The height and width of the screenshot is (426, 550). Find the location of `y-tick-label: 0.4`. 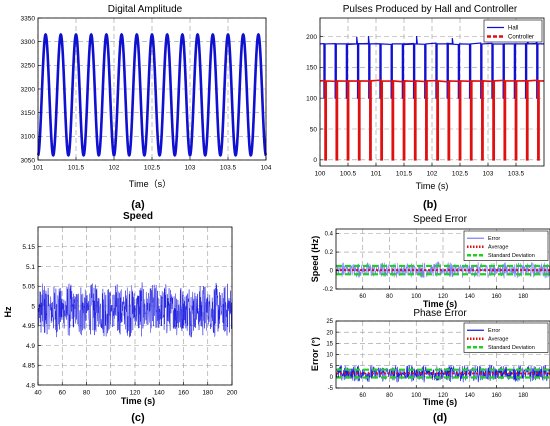

y-tick-label: 0.4 is located at coordinates (329, 235).